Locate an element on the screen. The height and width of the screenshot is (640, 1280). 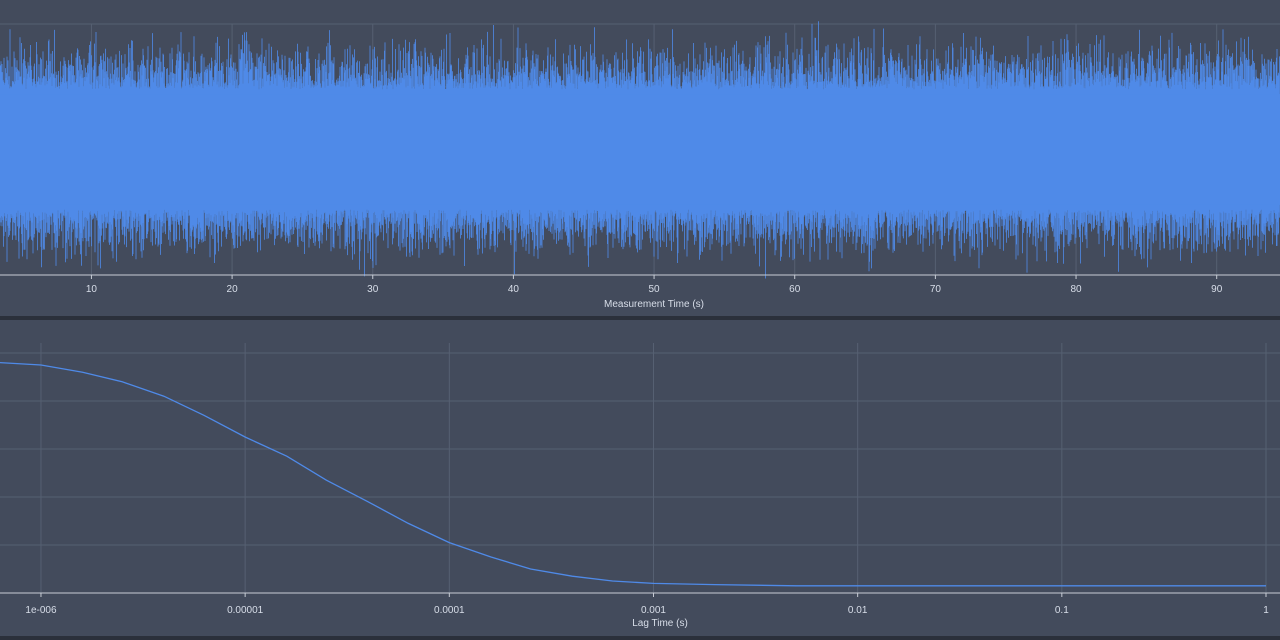
trace-tick-label: 90 is located at coordinates (1217, 289).